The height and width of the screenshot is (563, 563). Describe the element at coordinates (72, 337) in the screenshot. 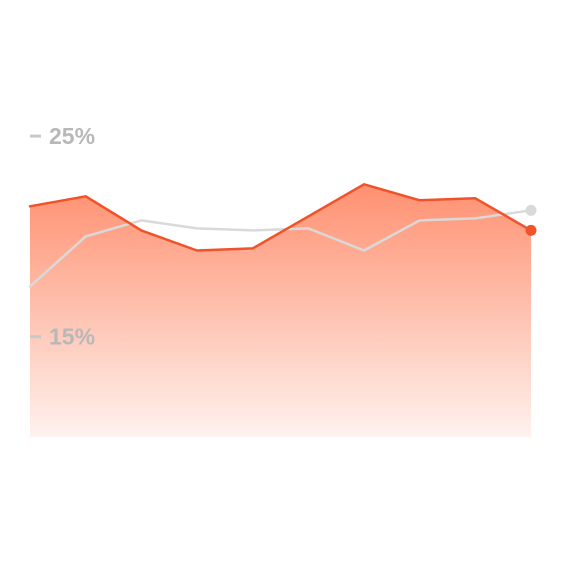

I see `y-tick-label: 15%` at that location.